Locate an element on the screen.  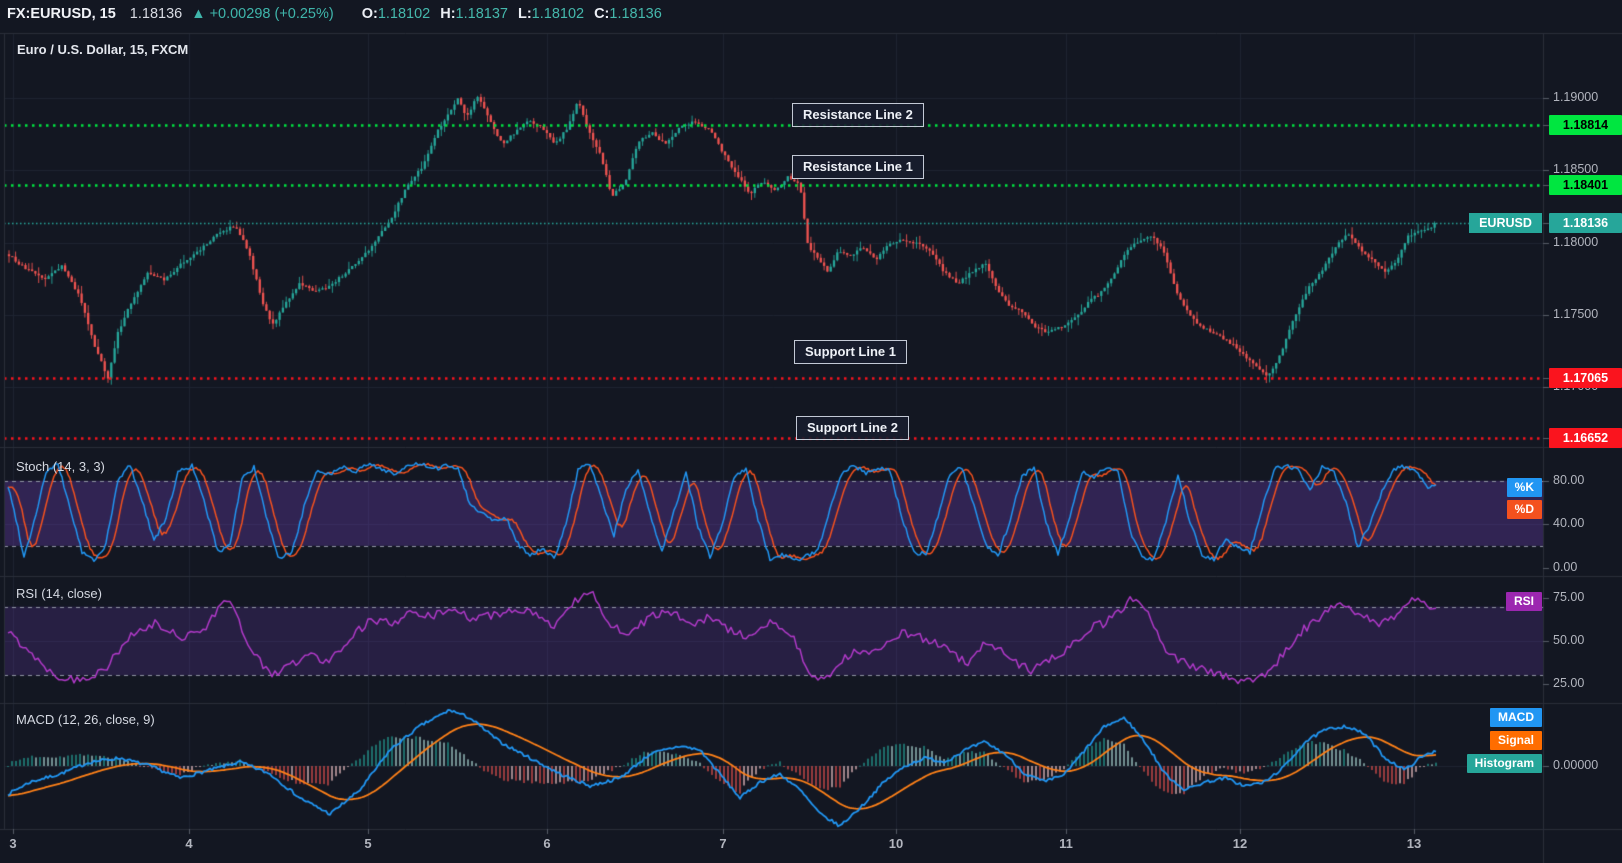
rsi-tick-label: 50.00 is located at coordinates (1569, 640).